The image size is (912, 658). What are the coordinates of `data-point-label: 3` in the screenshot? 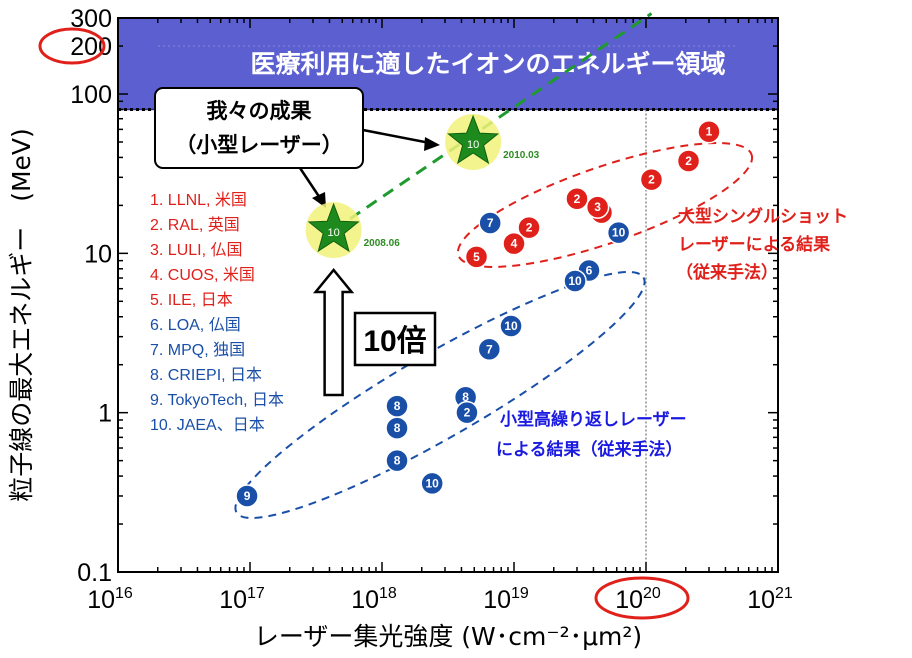 It's located at (597, 207).